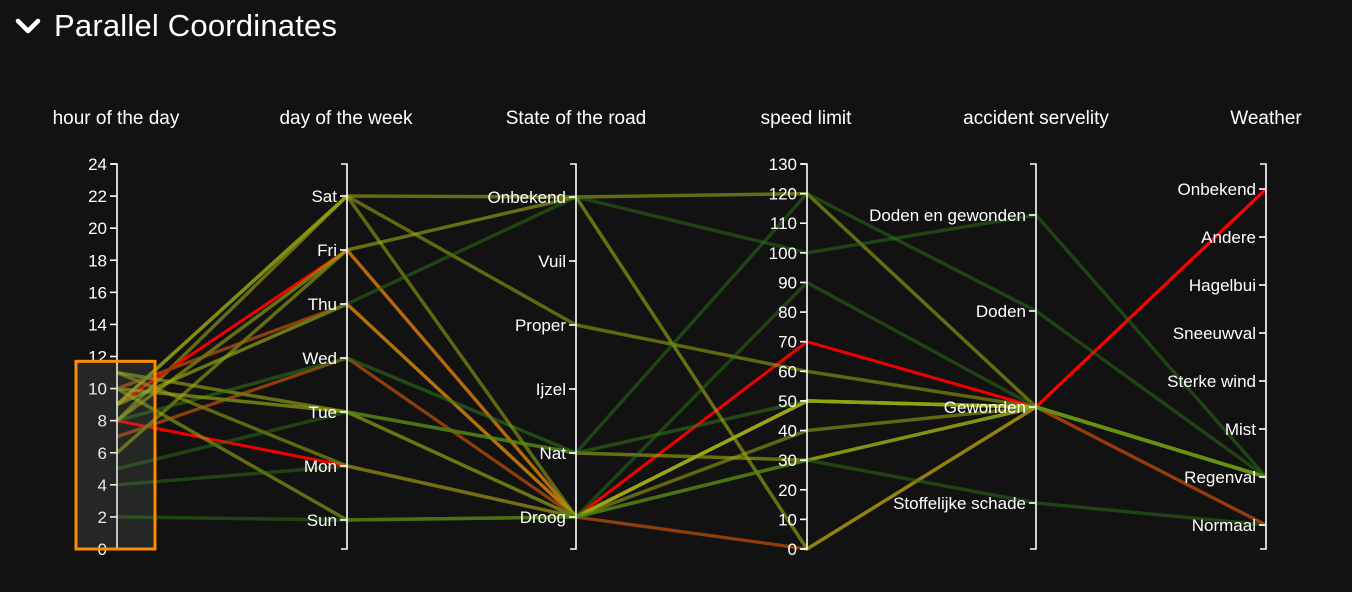 This screenshot has height=592, width=1352. Describe the element at coordinates (1266, 118) in the screenshot. I see `axis-title: Weather` at that location.